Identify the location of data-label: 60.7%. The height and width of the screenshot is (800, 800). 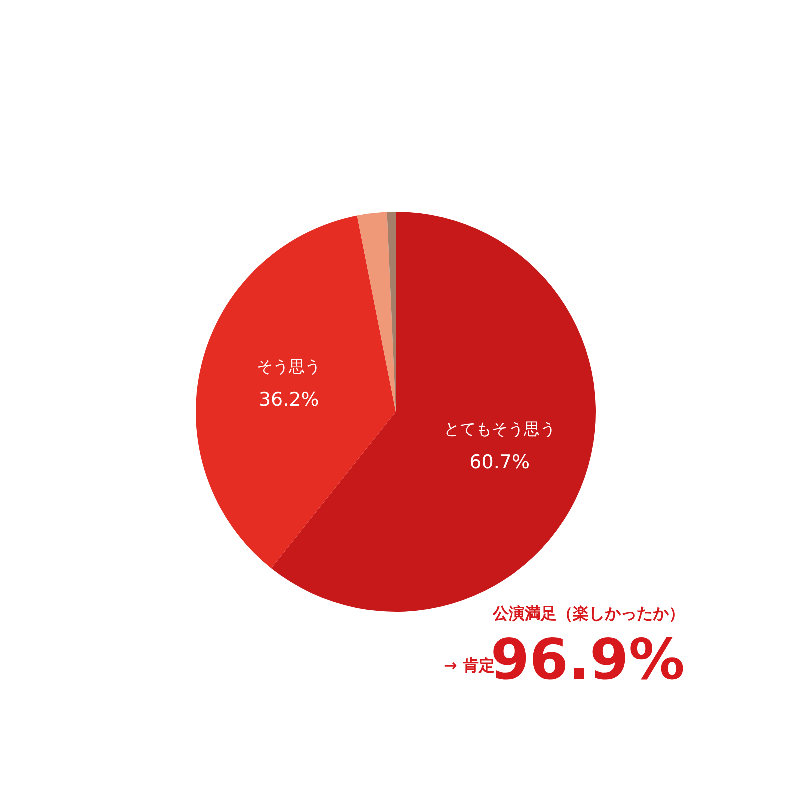
(500, 462).